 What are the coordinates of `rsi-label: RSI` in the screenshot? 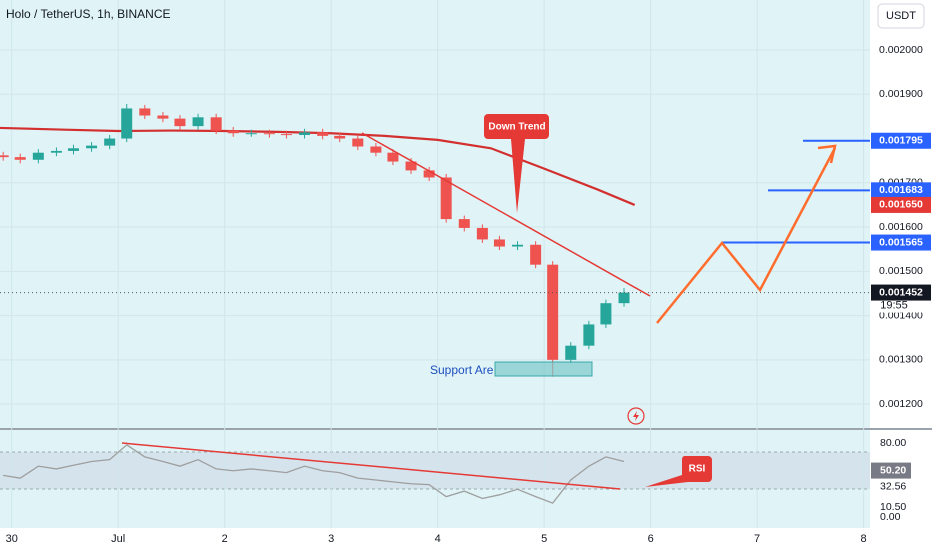 It's located at (697, 469).